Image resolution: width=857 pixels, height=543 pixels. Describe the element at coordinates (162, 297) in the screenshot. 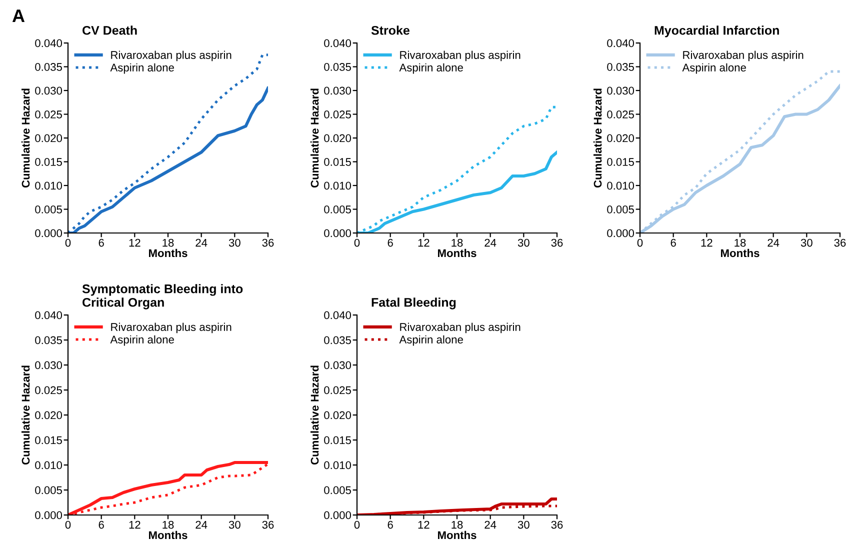

I see `chart-title: Symptomatic Bleeding into Critical Organ` at that location.